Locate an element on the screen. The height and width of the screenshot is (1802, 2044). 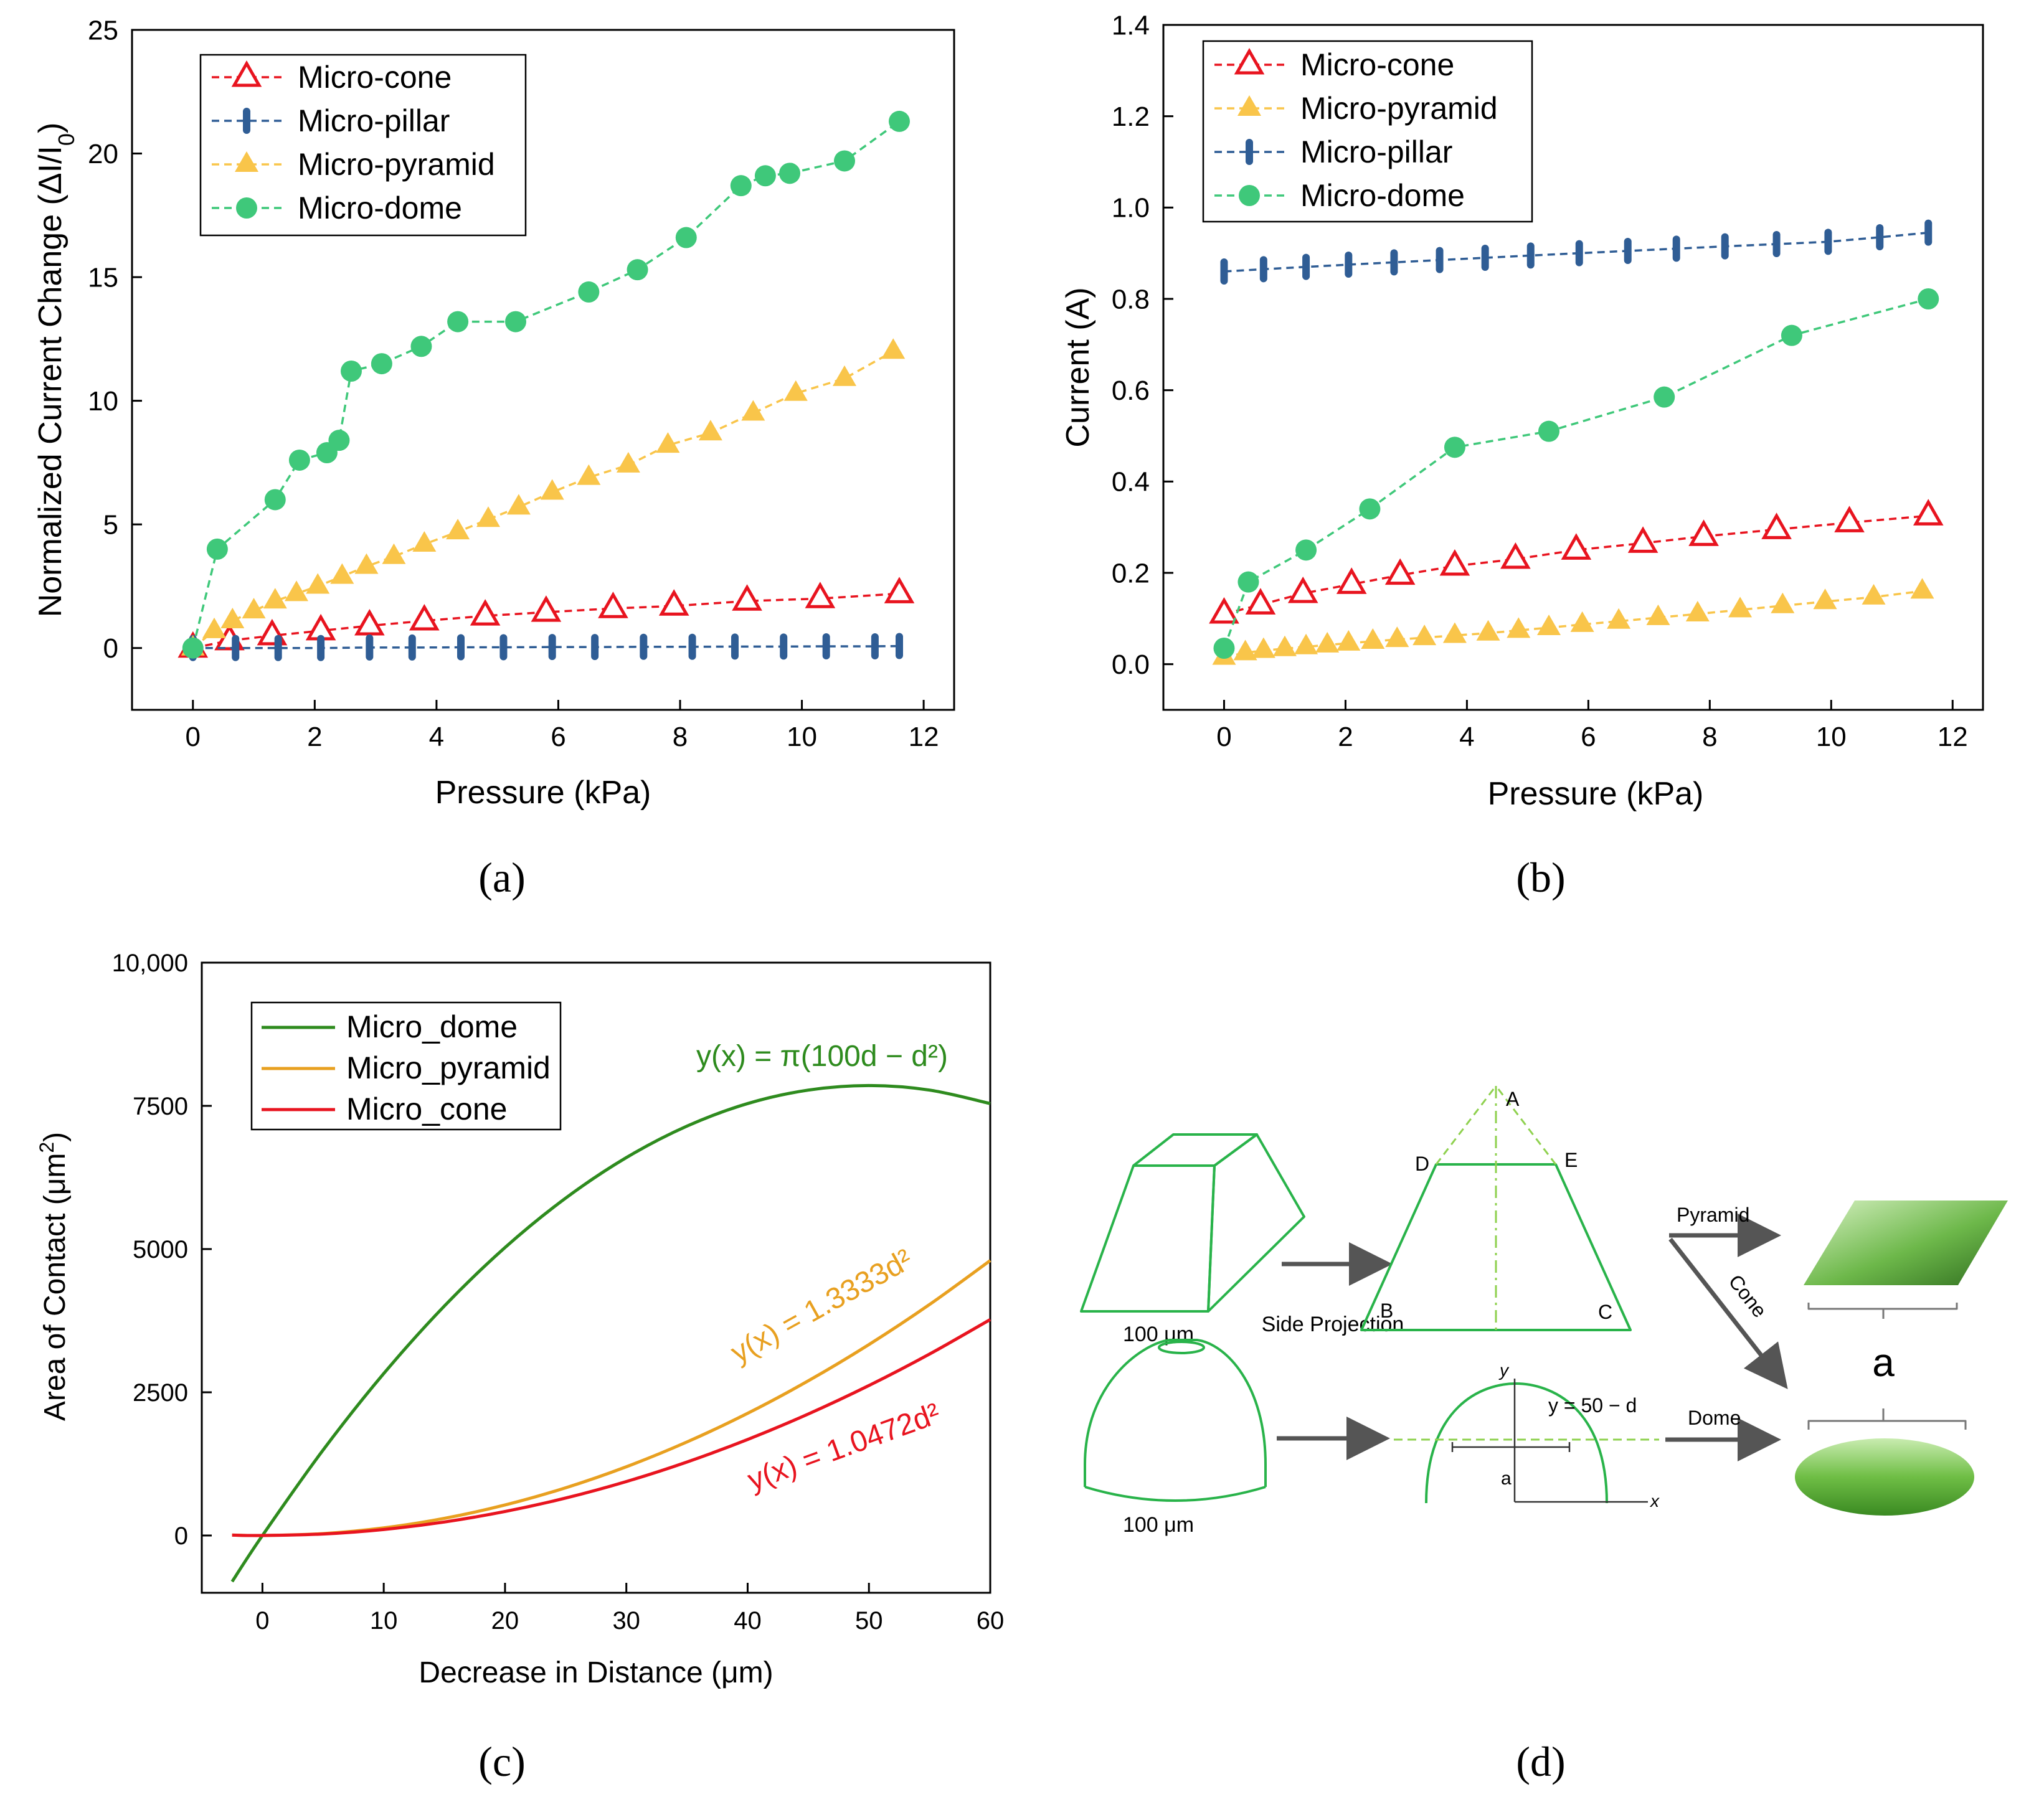
x-tick-label-b-6: 12 is located at coordinates (1953, 737).